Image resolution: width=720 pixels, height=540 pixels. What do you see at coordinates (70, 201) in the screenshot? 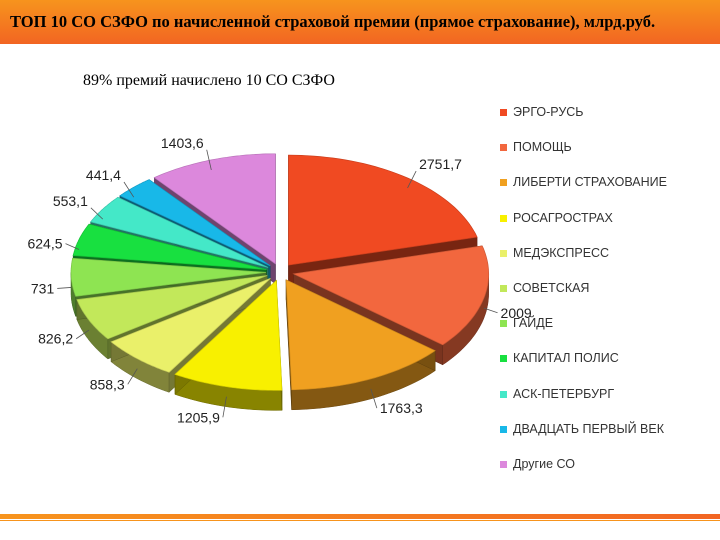
I see `data-label: 553,1` at bounding box center [70, 201].